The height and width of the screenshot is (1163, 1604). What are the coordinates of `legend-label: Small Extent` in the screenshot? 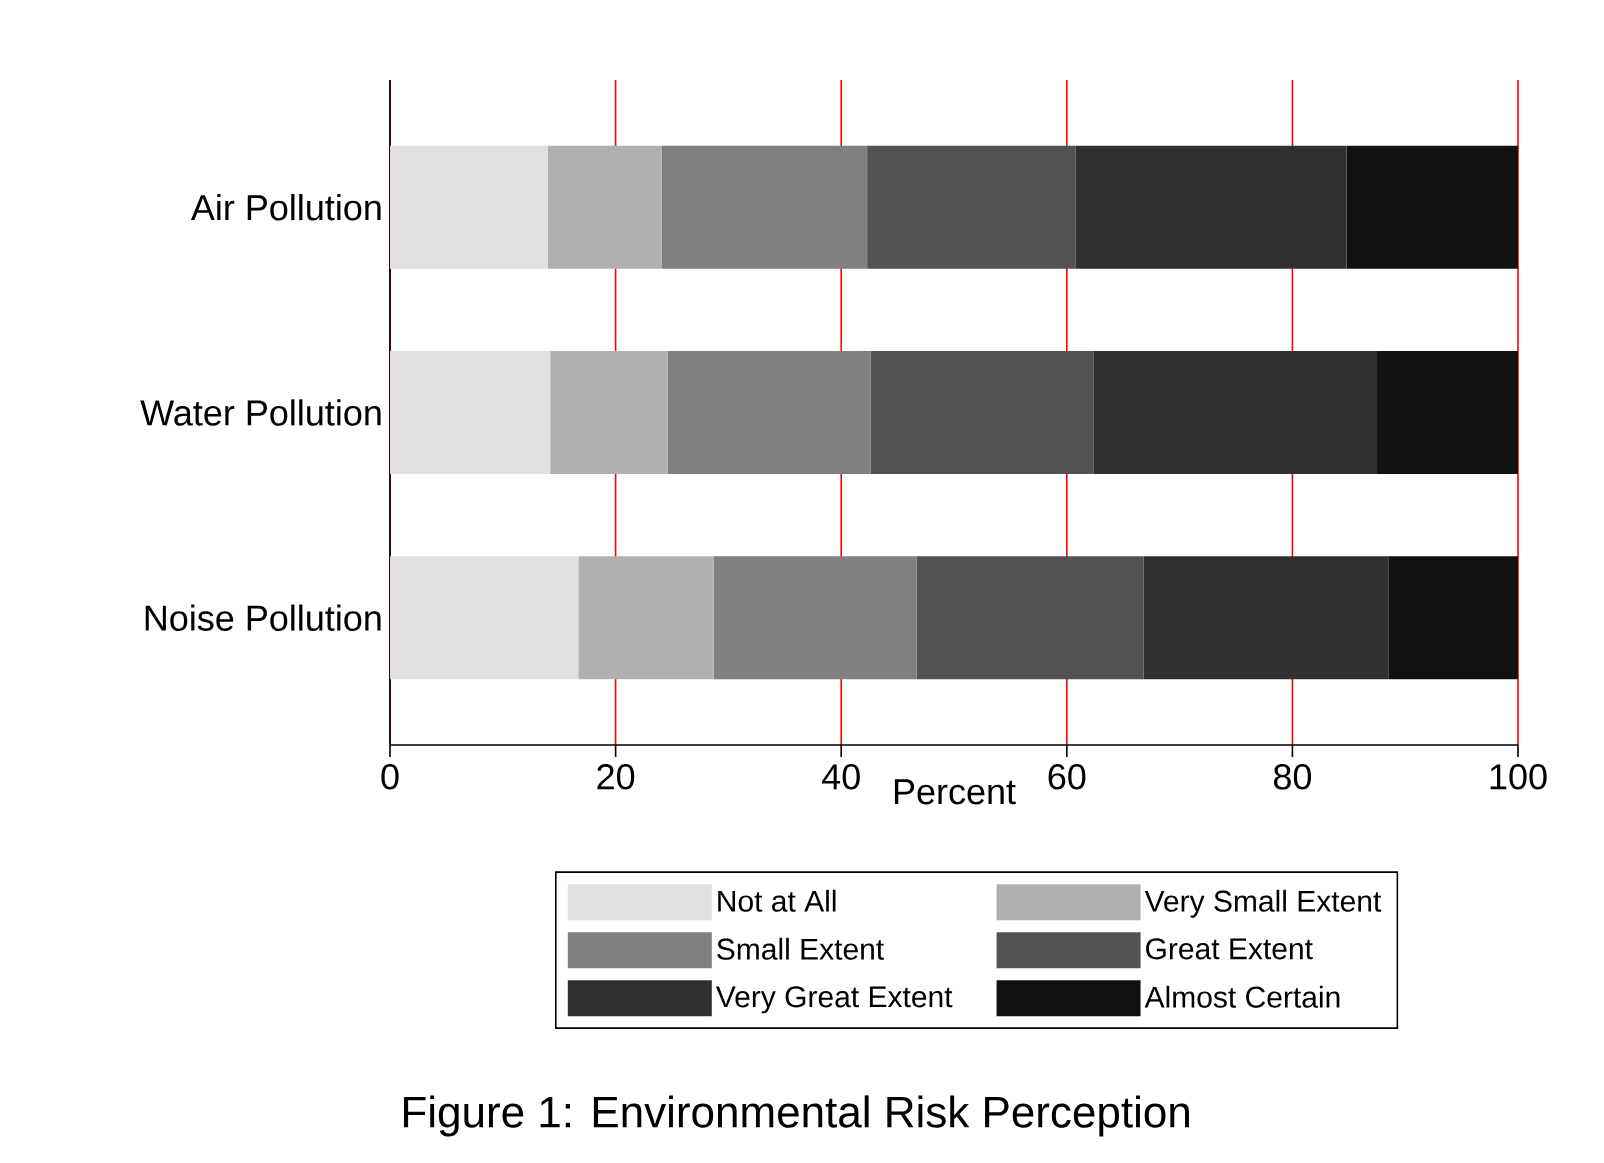 It's located at (800, 948).